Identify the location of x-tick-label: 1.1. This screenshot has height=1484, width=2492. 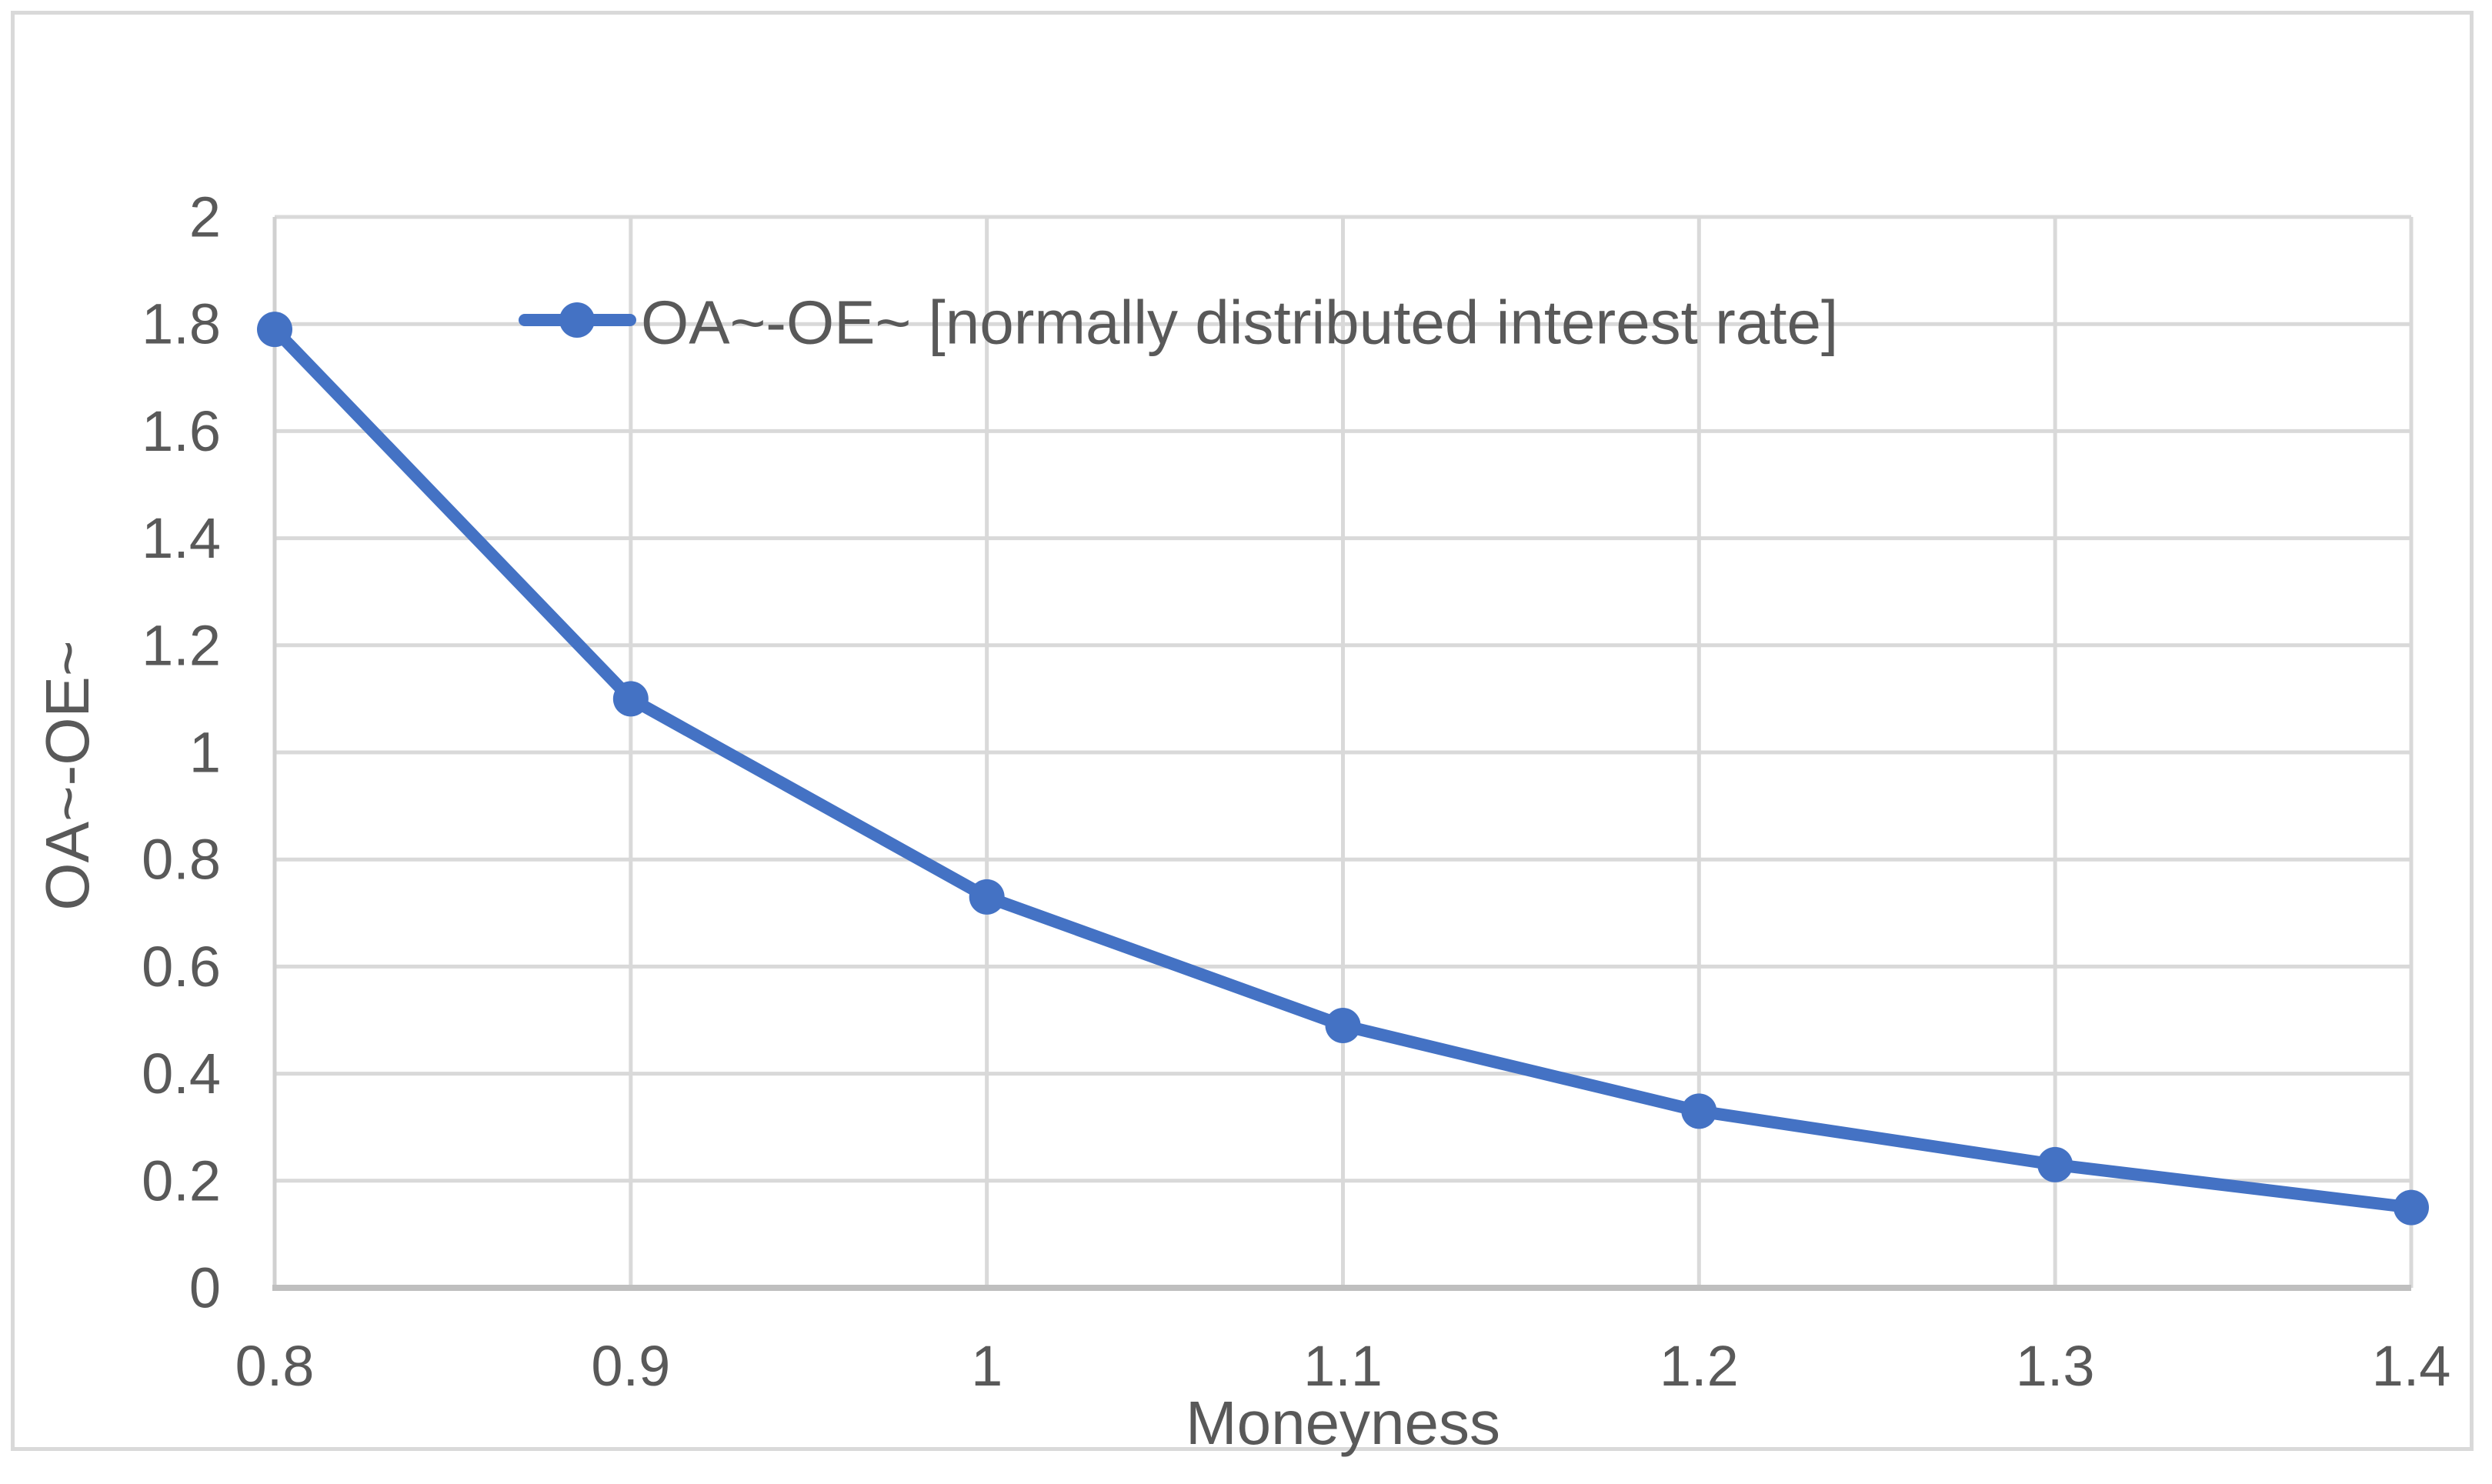
(1343, 1366).